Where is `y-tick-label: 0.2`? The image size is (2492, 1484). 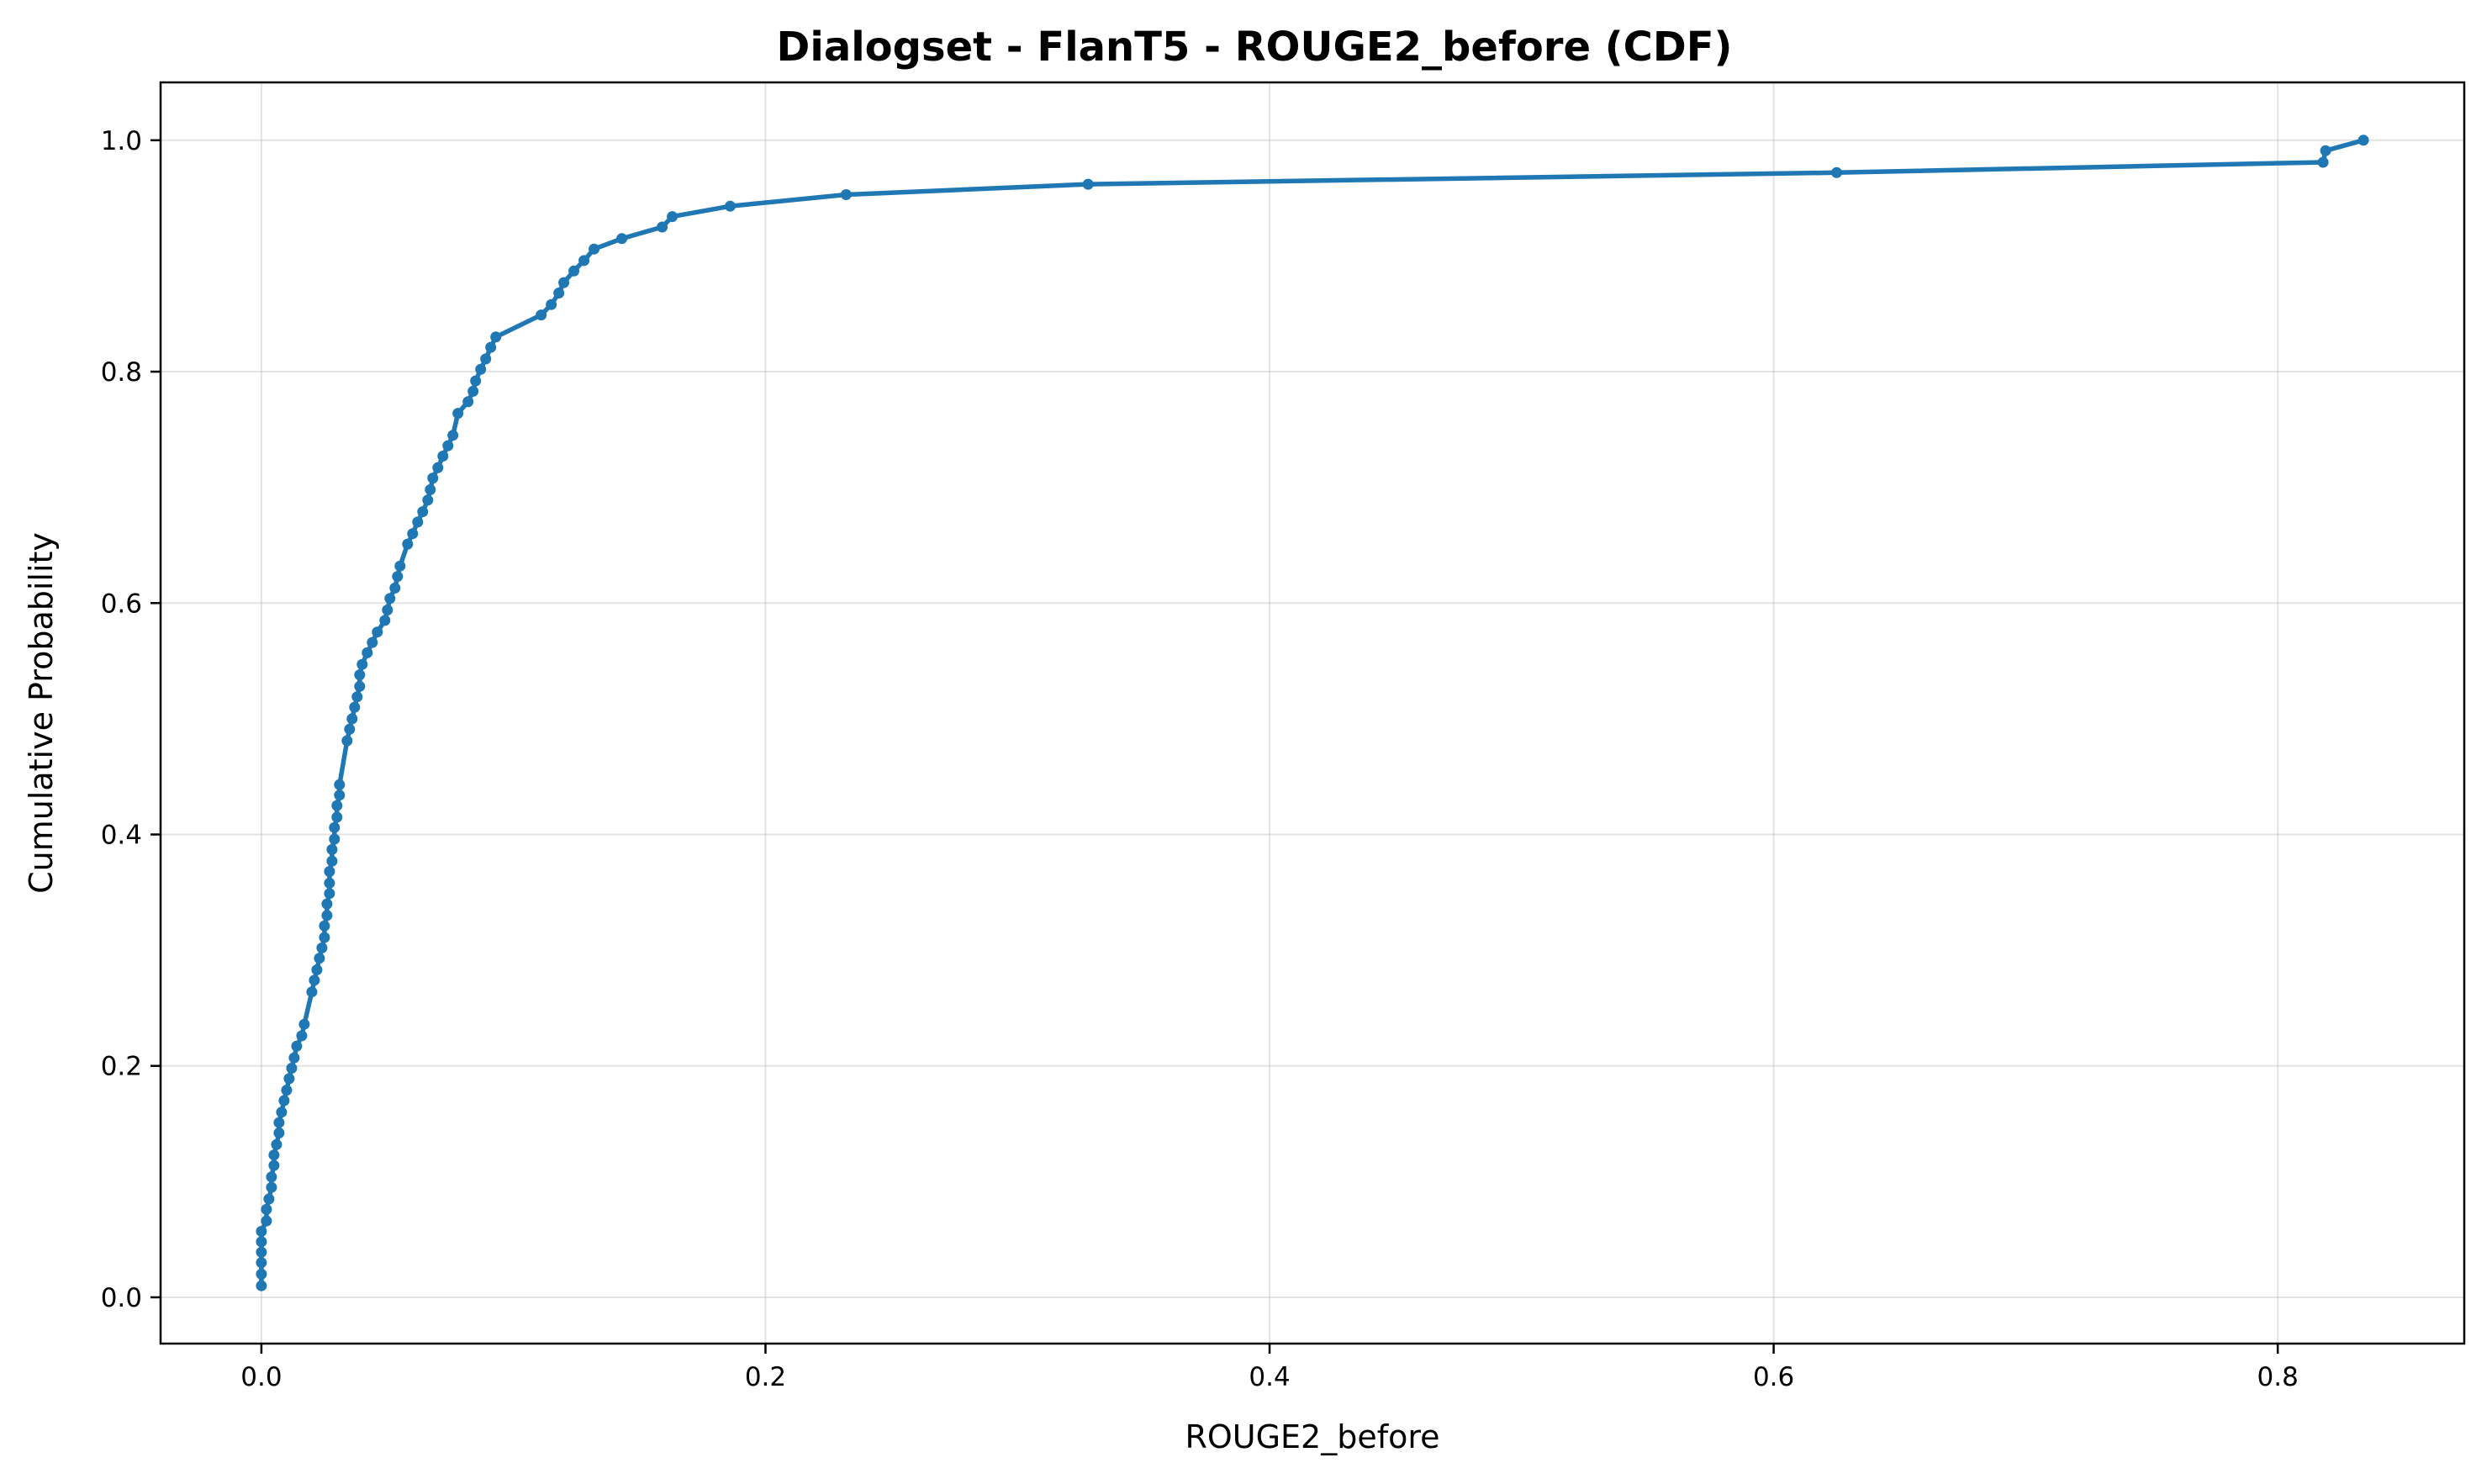
y-tick-label: 0.2 is located at coordinates (121, 1067).